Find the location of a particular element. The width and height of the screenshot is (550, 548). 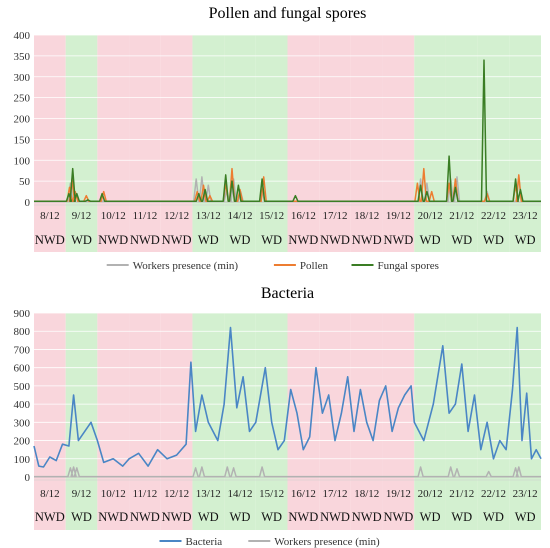

y-tick-label: 150 is located at coordinates (22, 140).